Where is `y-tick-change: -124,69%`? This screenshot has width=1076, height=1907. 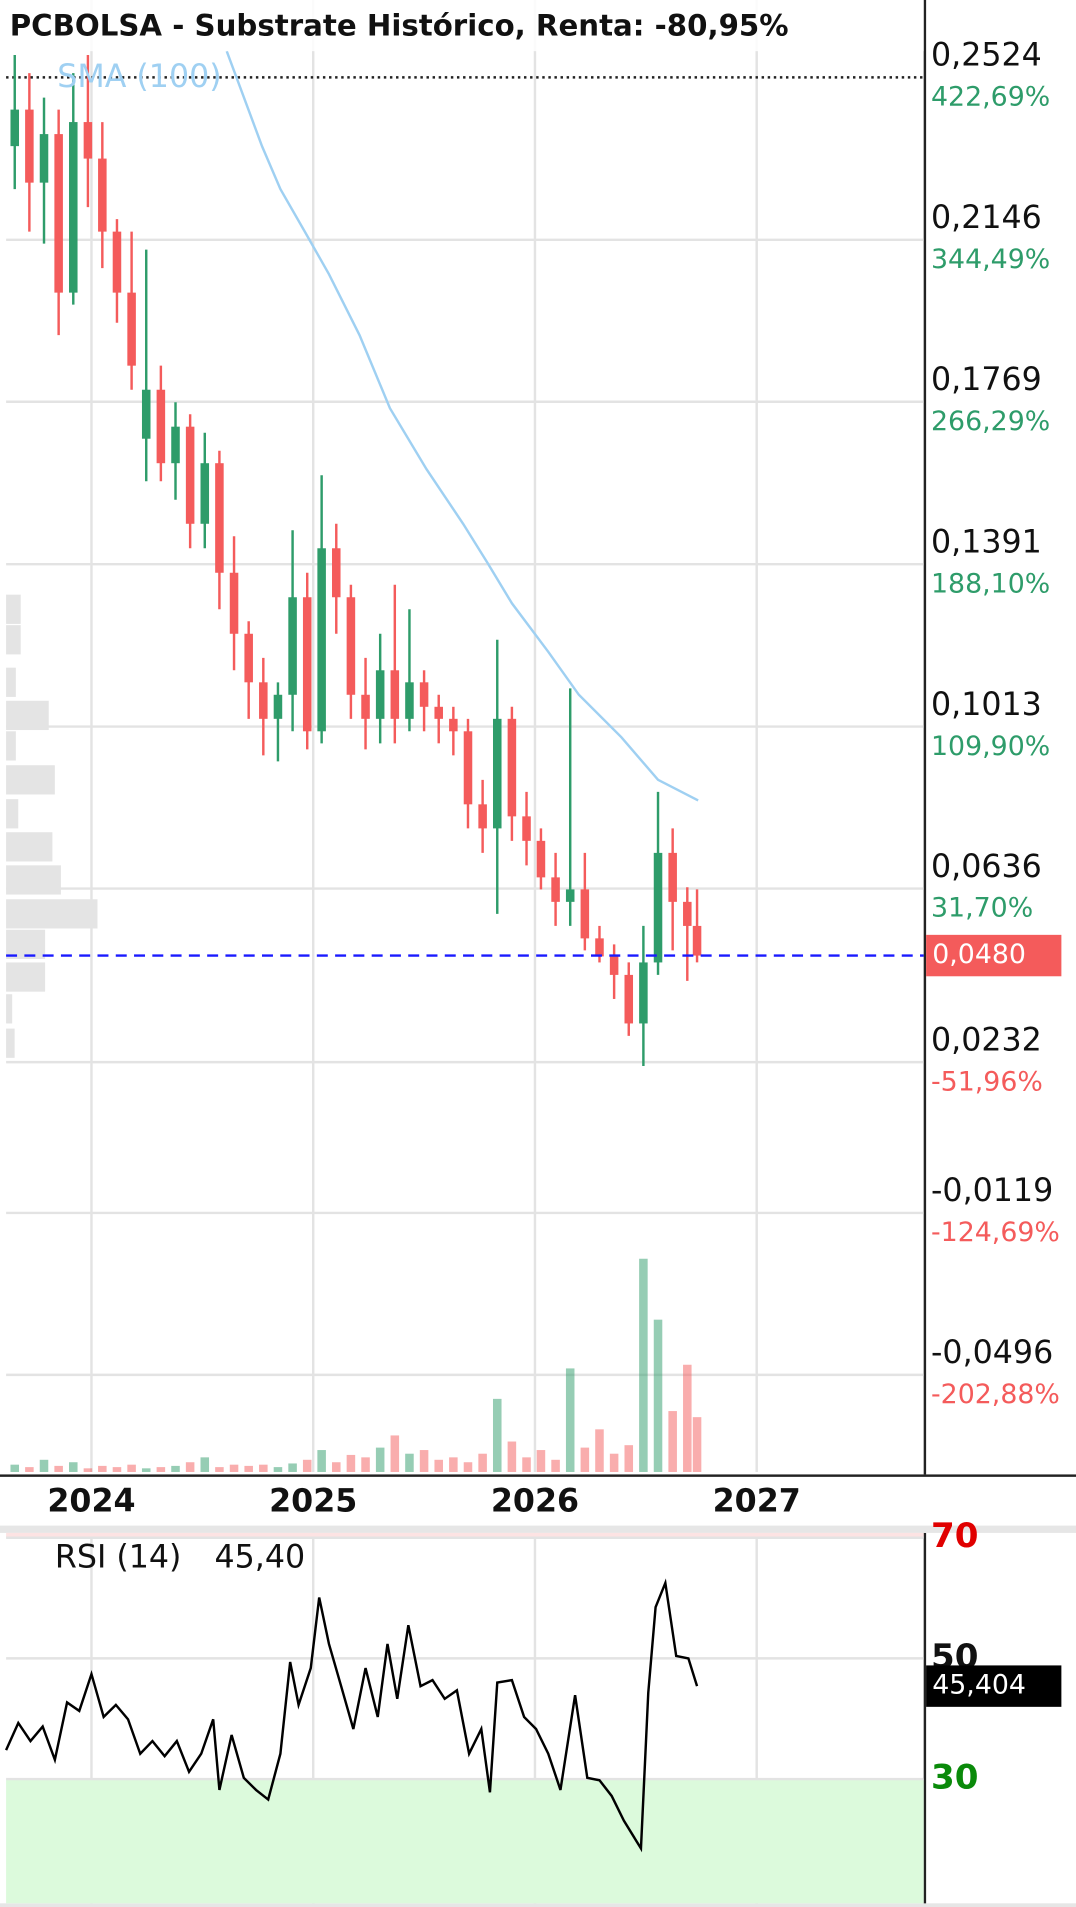 y-tick-change: -124,69% is located at coordinates (995, 1232).